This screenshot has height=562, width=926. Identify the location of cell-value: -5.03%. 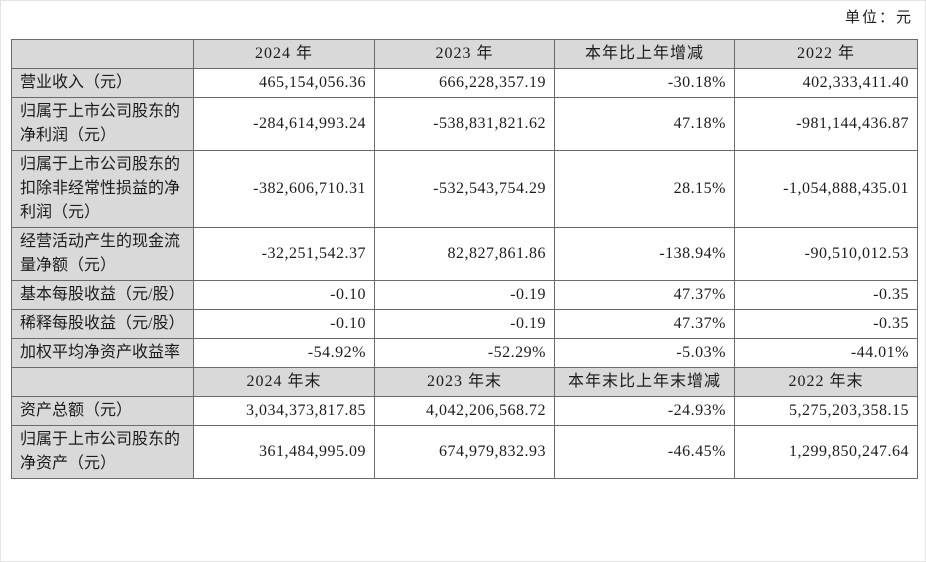
(644, 353).